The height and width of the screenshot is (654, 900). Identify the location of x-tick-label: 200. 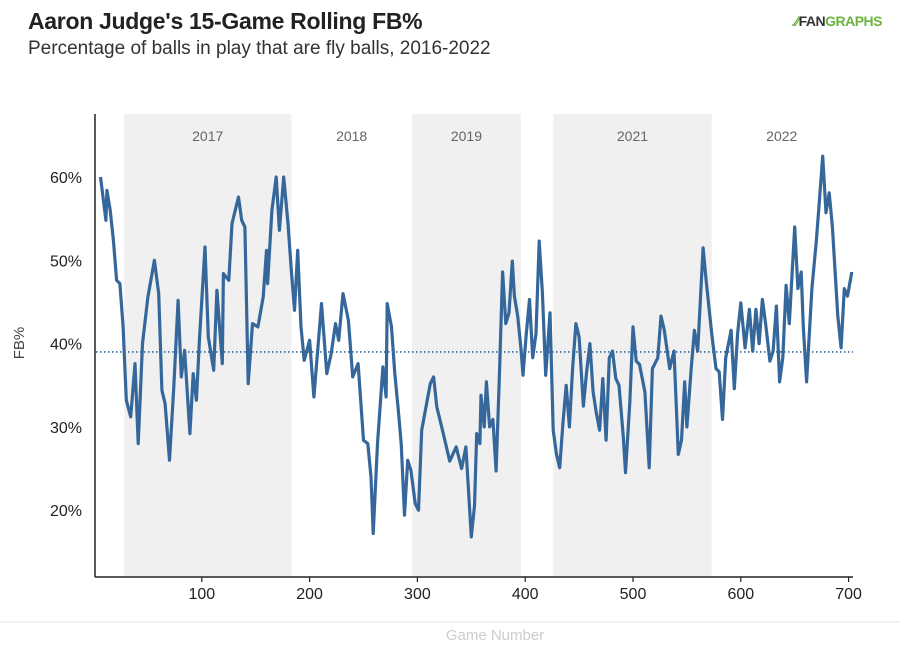
(309, 594).